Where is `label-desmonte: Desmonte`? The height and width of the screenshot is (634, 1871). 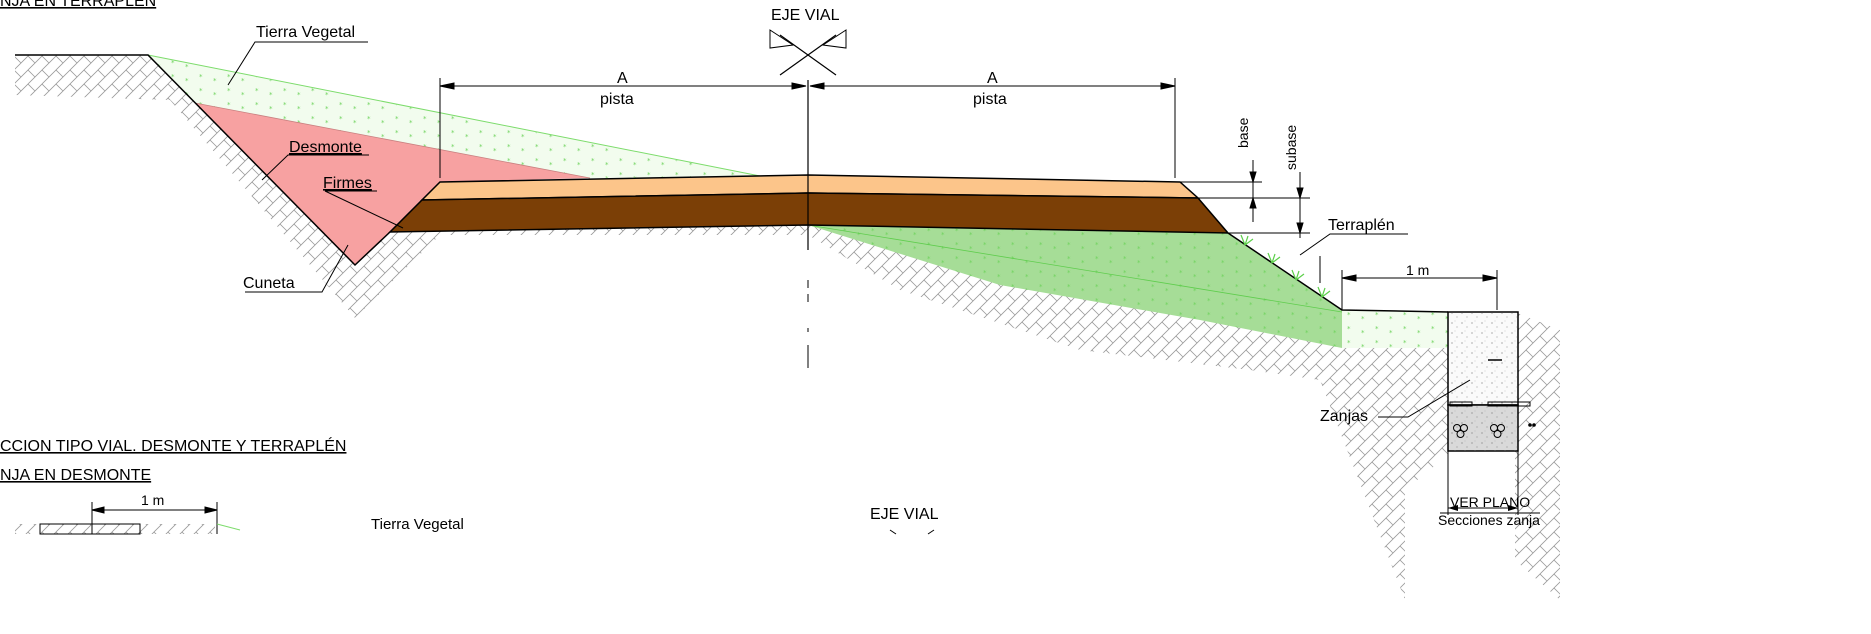 label-desmonte: Desmonte is located at coordinates (325, 147).